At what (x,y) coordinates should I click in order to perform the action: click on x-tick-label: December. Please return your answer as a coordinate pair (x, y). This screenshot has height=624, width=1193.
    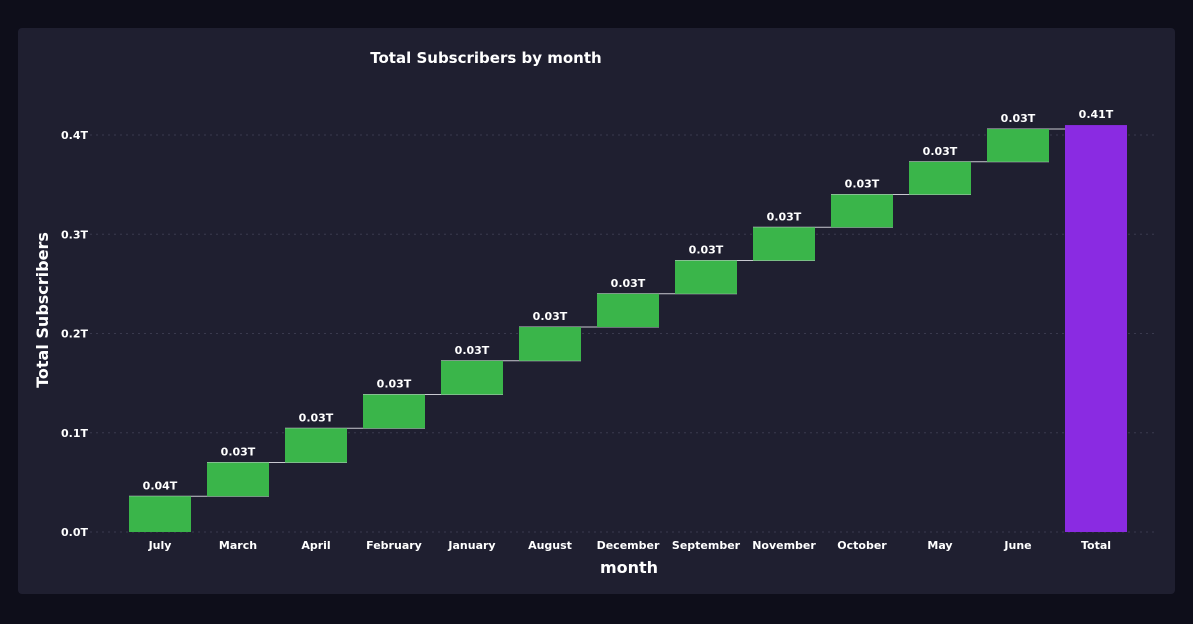
    Looking at the image, I should click on (628, 545).